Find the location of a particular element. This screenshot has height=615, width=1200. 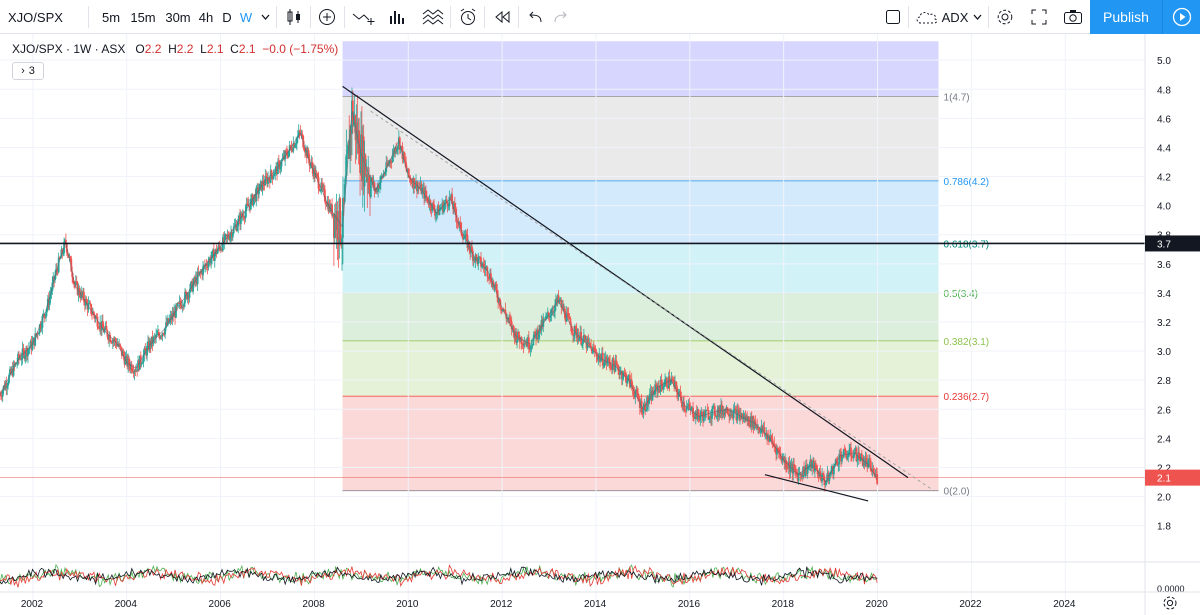

interval-30m: 30m is located at coordinates (178, 17).